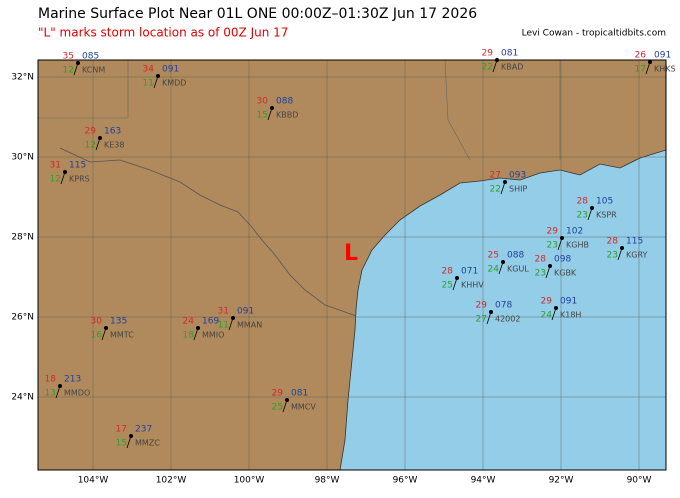  What do you see at coordinates (604, 202) in the screenshot?
I see `pressure: 105` at bounding box center [604, 202].